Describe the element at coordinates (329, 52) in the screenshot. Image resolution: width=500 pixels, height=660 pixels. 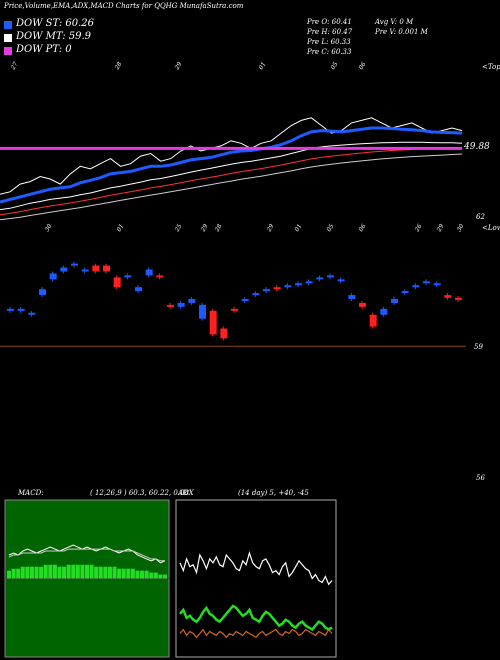
I see `stat-pre-close: Pre C: 60.33` at that location.